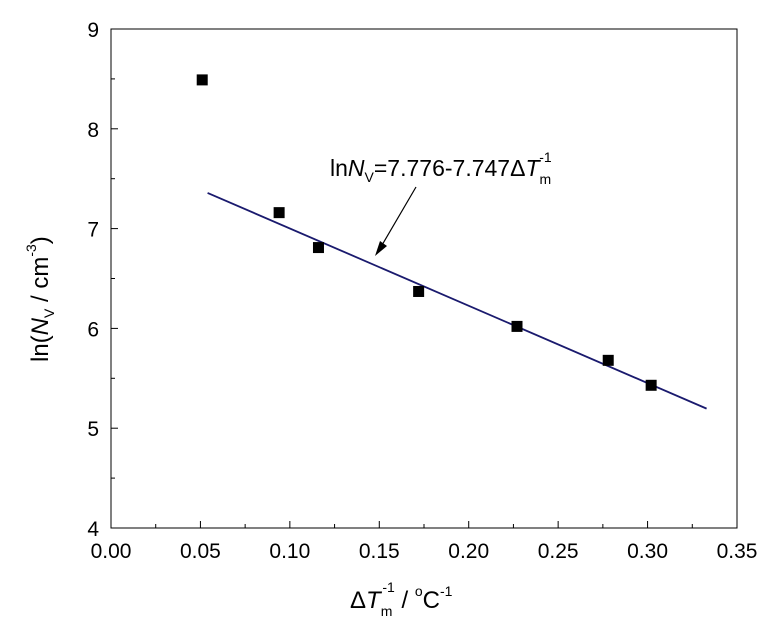  I want to click on x-tick-label: 0.05, so click(200, 551).